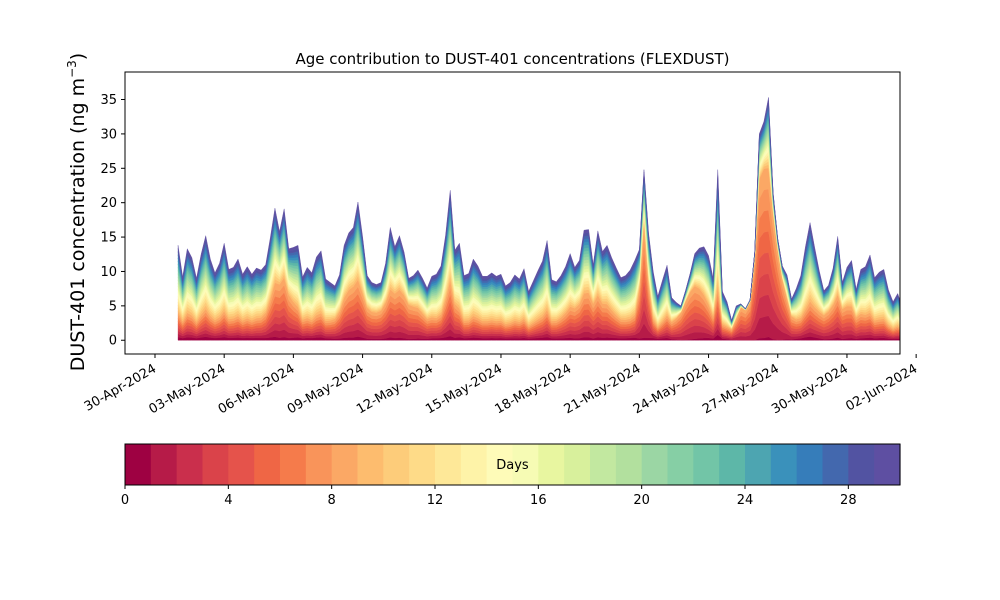 The height and width of the screenshot is (600, 1000). What do you see at coordinates (108, 272) in the screenshot?
I see `y-tick-label: 10` at bounding box center [108, 272].